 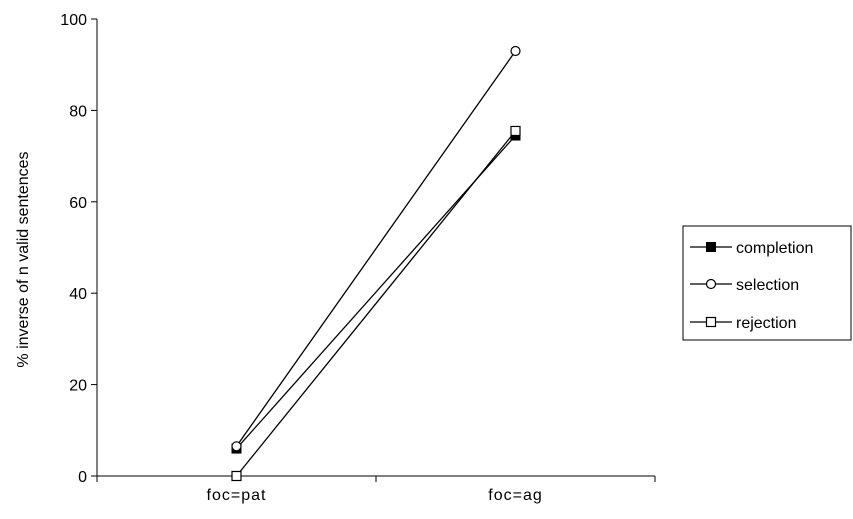 What do you see at coordinates (766, 323) in the screenshot?
I see `legend-label: rejection` at bounding box center [766, 323].